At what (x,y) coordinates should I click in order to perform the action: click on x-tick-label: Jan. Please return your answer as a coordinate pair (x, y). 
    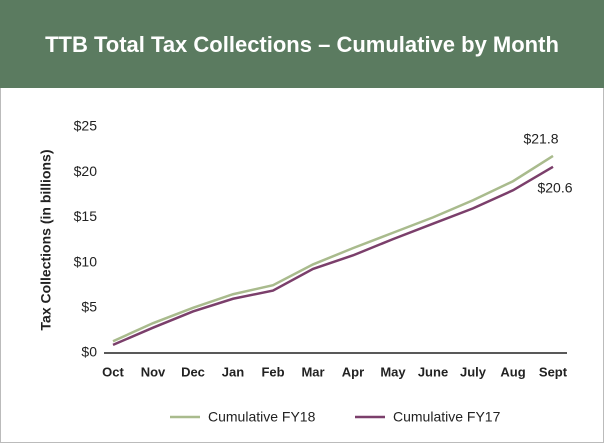
    Looking at the image, I should click on (233, 371).